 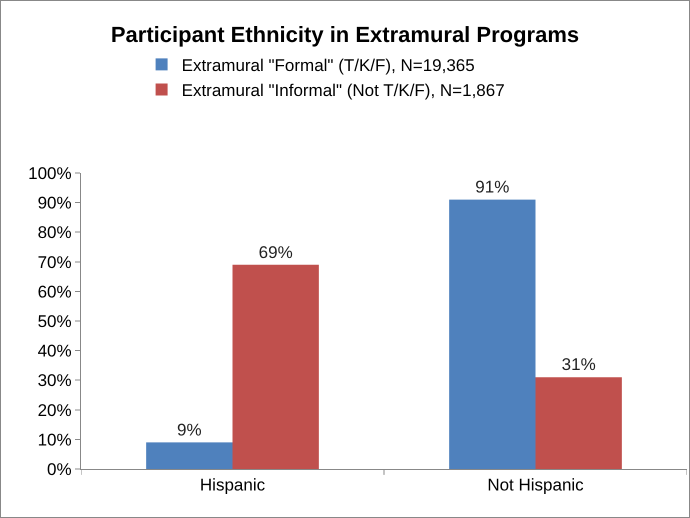 What do you see at coordinates (55, 321) in the screenshot?
I see `y-tick-label: 50%` at bounding box center [55, 321].